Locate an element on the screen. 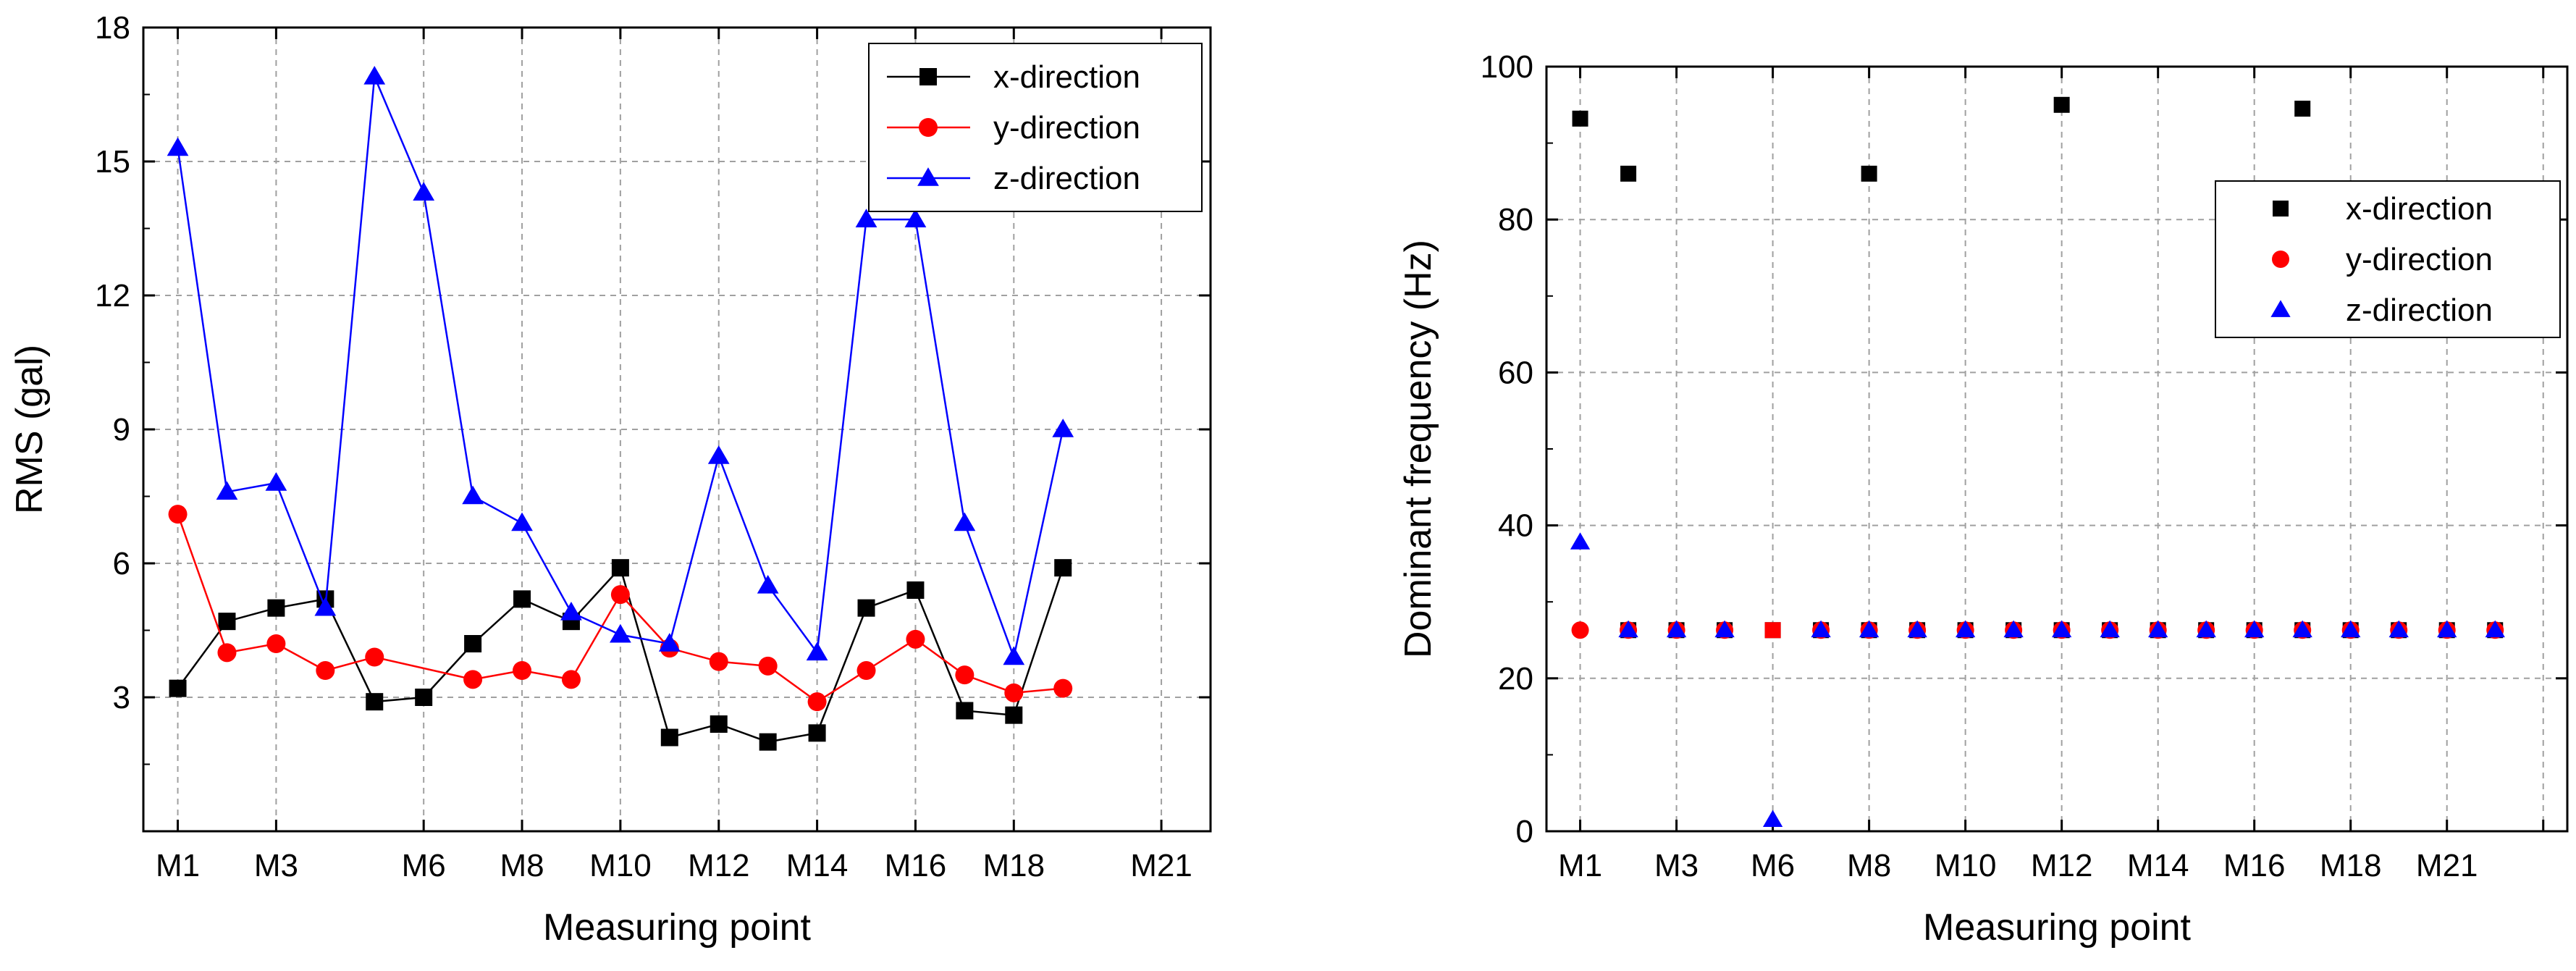 This screenshot has height=971, width=2576. x-axis-title: Measuring point is located at coordinates (677, 928).